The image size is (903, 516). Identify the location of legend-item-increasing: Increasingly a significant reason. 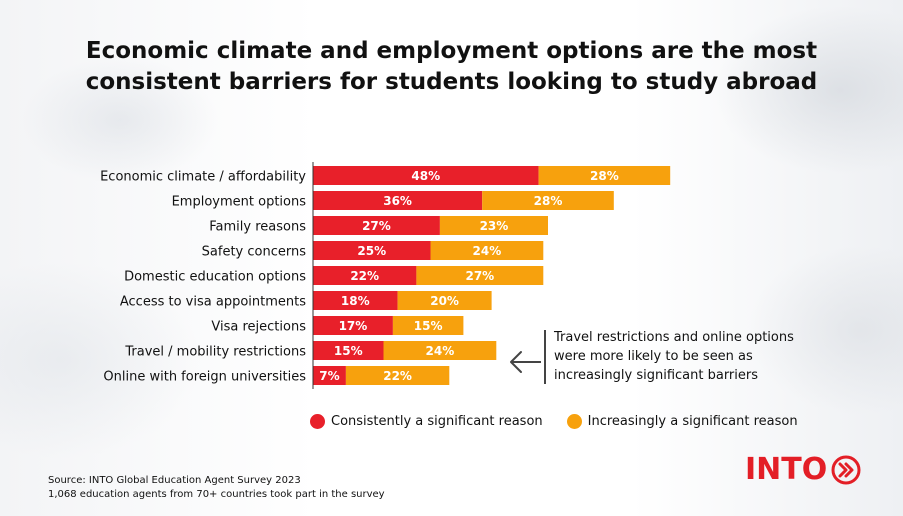
(682, 421).